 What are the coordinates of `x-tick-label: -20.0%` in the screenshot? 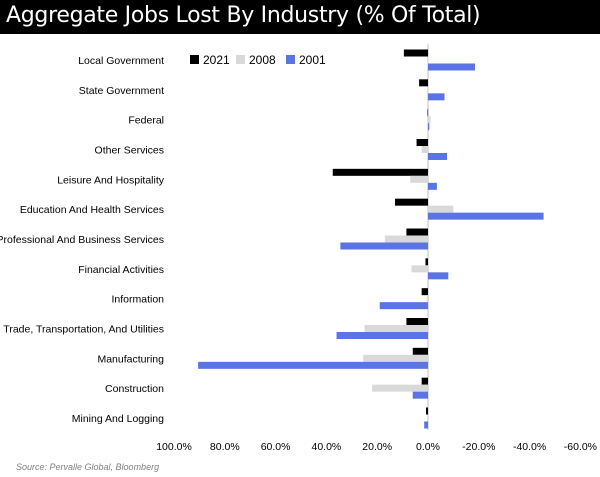 It's located at (478, 447).